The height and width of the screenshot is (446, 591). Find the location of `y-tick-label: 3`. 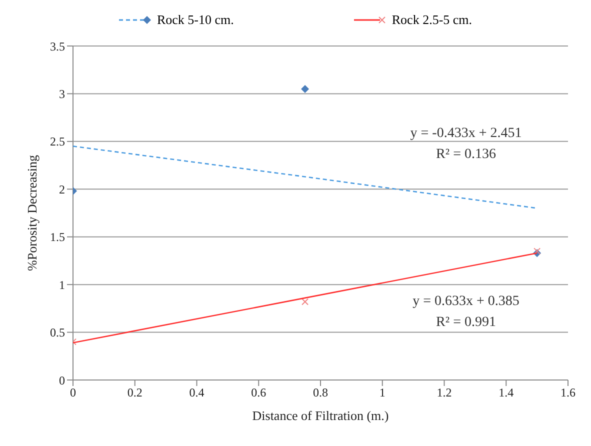

y-tick-label: 3 is located at coordinates (62, 93).